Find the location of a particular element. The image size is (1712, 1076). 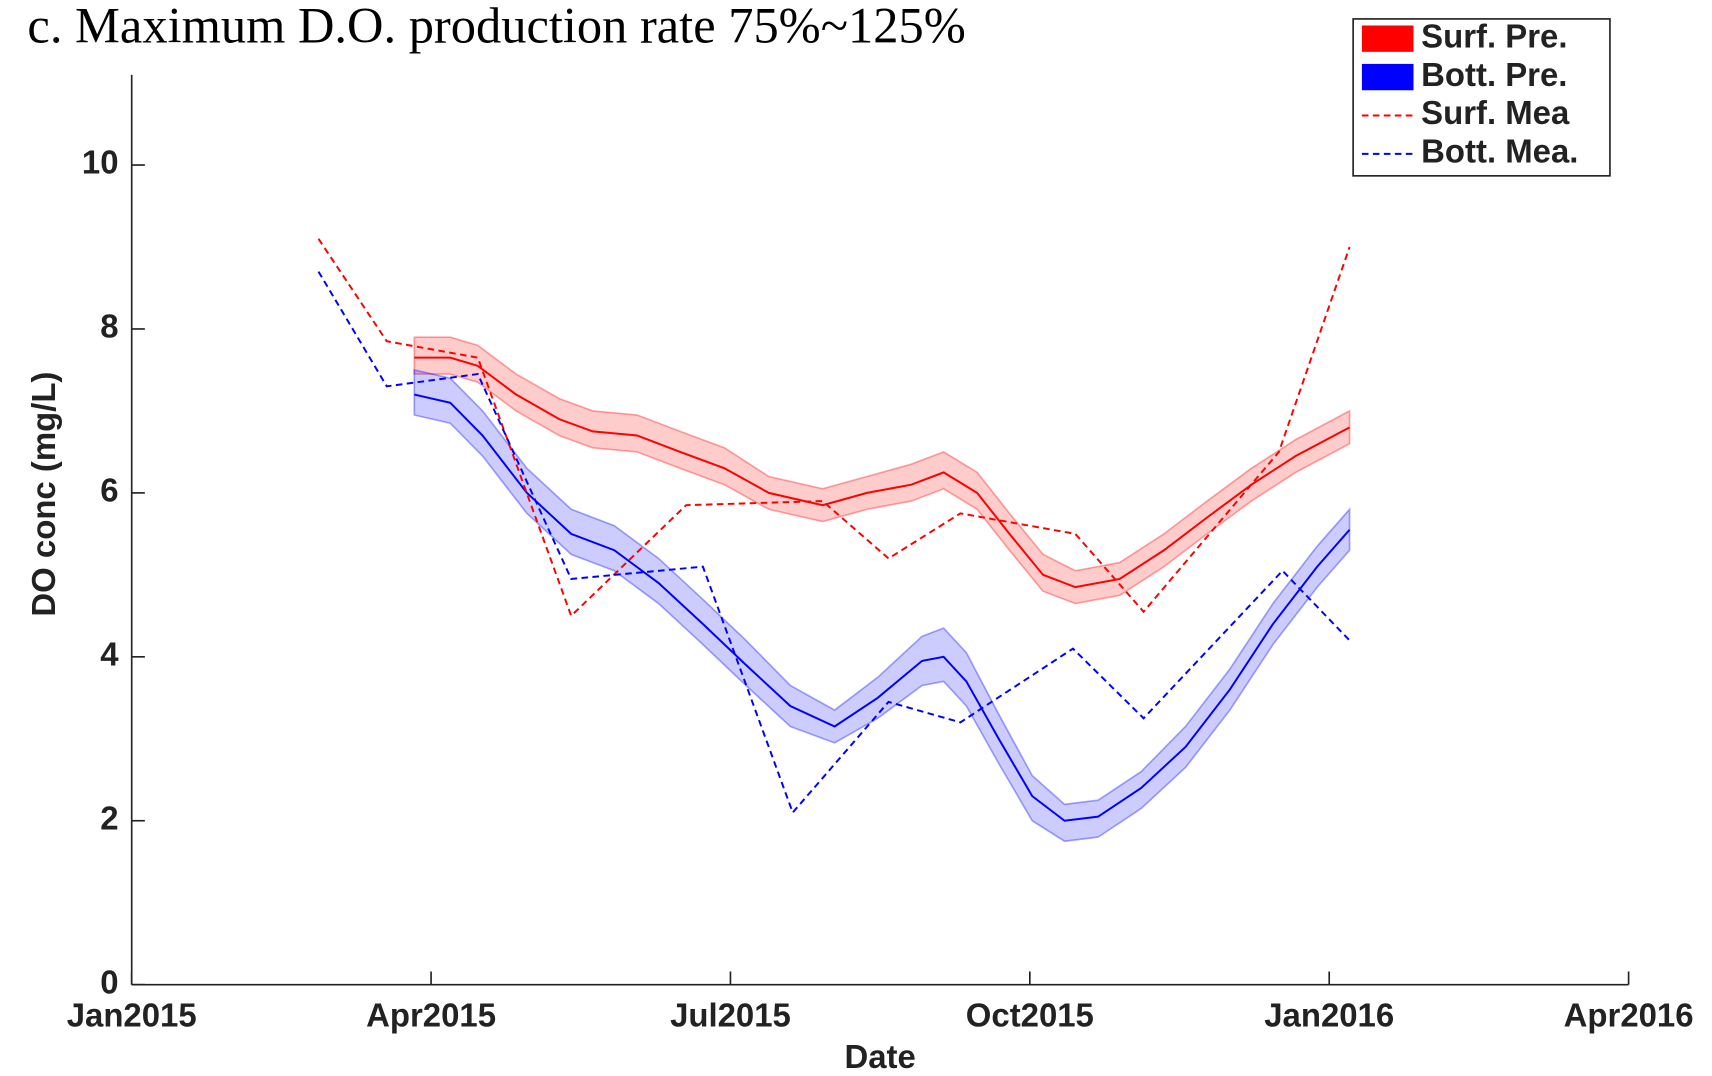

y-tick-label: 0 is located at coordinates (109, 981).